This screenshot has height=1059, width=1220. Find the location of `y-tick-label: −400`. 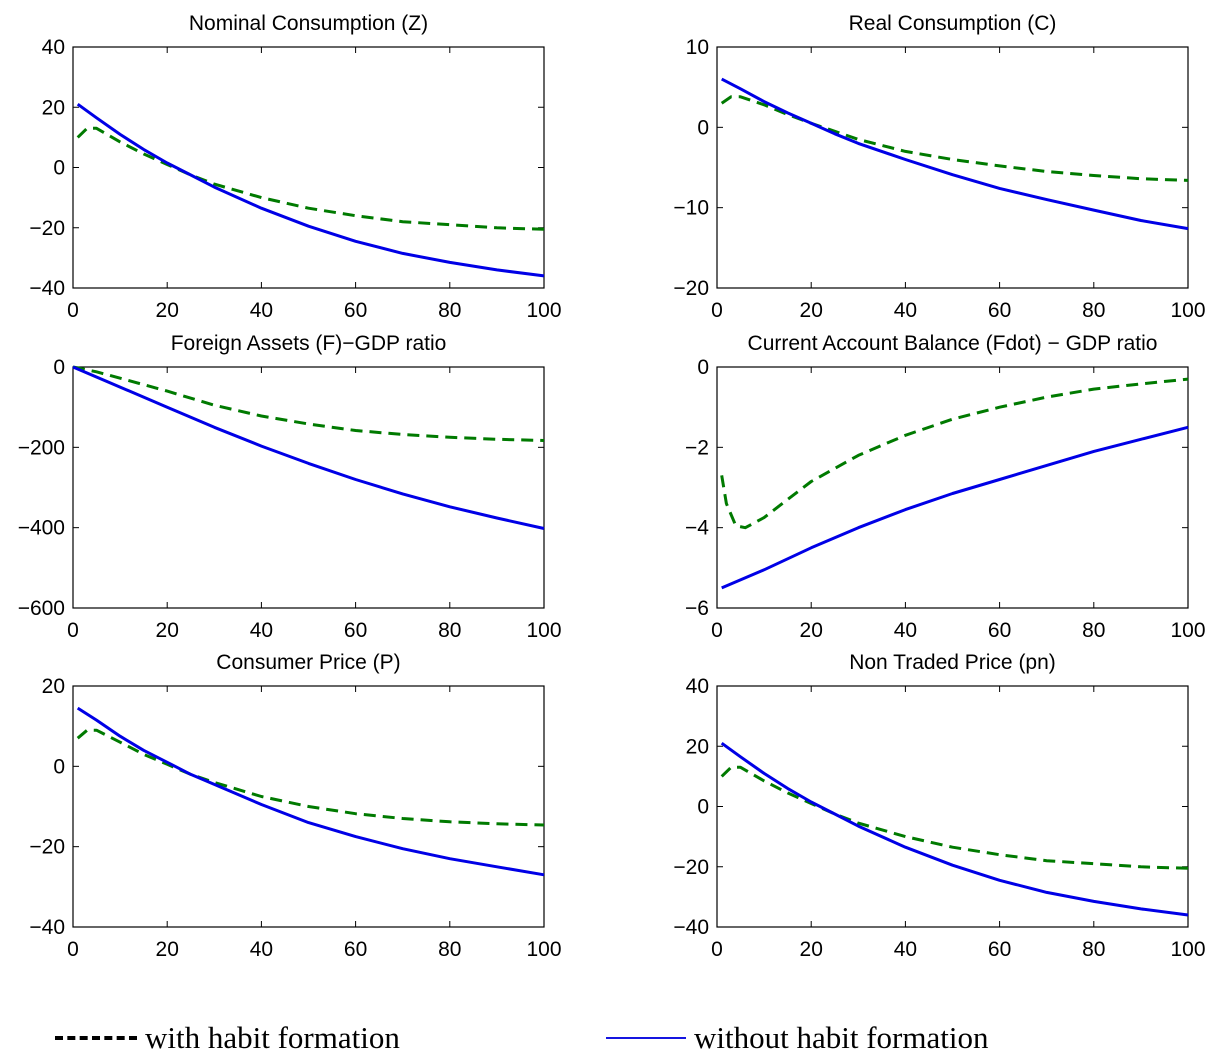

y-tick-label: −400 is located at coordinates (41, 528).